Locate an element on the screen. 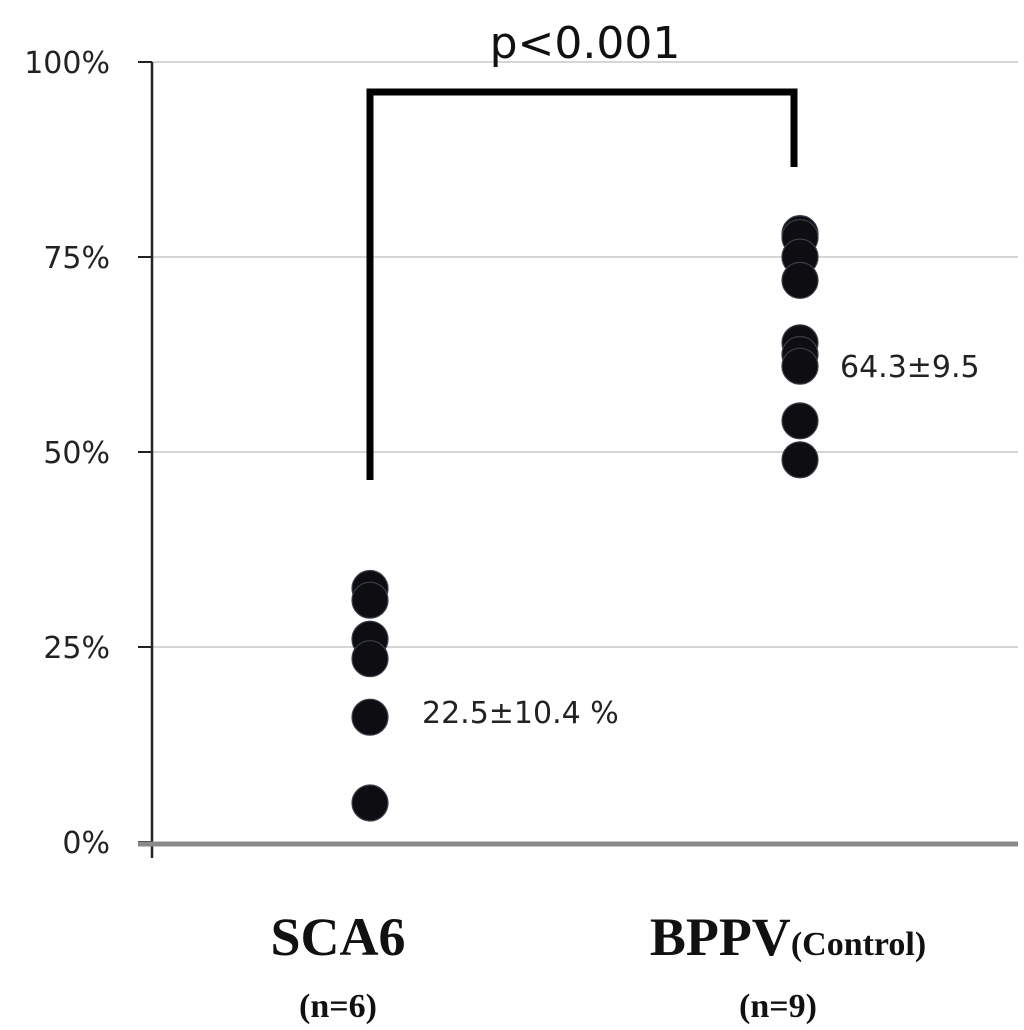  significance-label: p<0.001 is located at coordinates (585, 43).